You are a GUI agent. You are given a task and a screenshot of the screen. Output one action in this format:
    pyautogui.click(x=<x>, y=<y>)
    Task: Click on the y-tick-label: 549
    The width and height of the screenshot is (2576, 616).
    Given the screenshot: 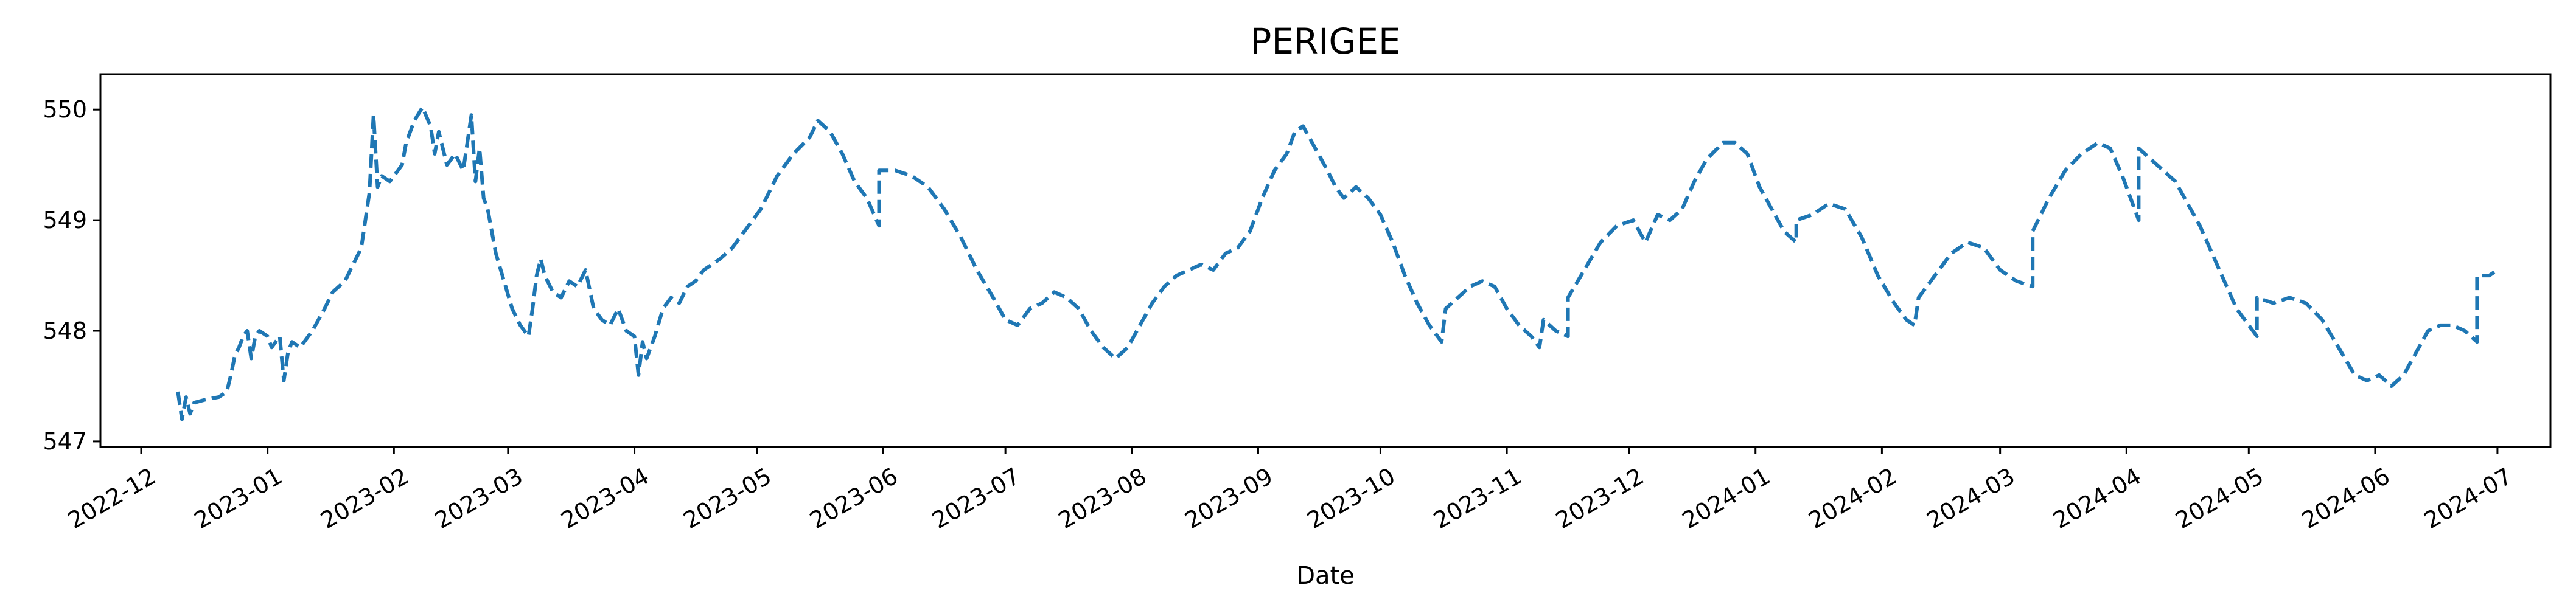 What is the action you would take?
    pyautogui.click(x=65, y=220)
    